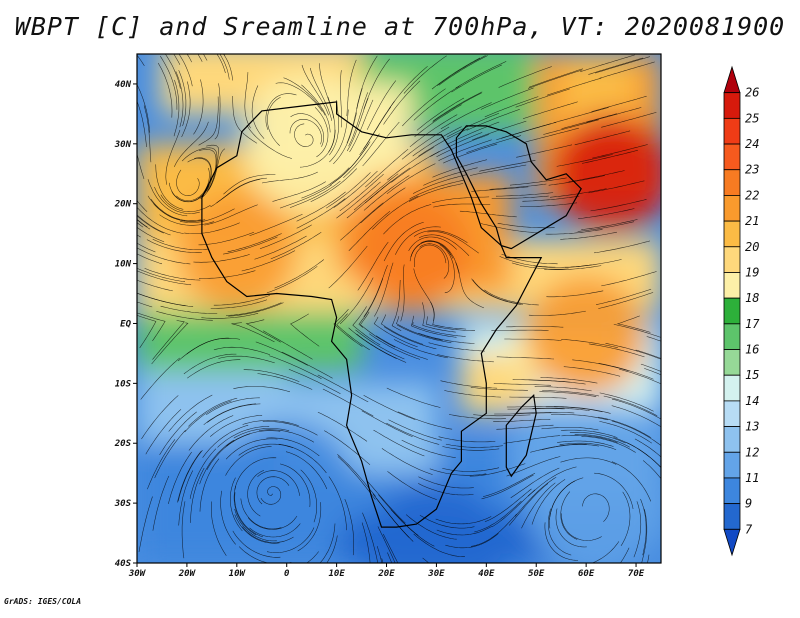 Image resolution: width=800 pixels, height=618 pixels. Describe the element at coordinates (123, 384) in the screenshot. I see `lat-tick-label: 10S` at that location.